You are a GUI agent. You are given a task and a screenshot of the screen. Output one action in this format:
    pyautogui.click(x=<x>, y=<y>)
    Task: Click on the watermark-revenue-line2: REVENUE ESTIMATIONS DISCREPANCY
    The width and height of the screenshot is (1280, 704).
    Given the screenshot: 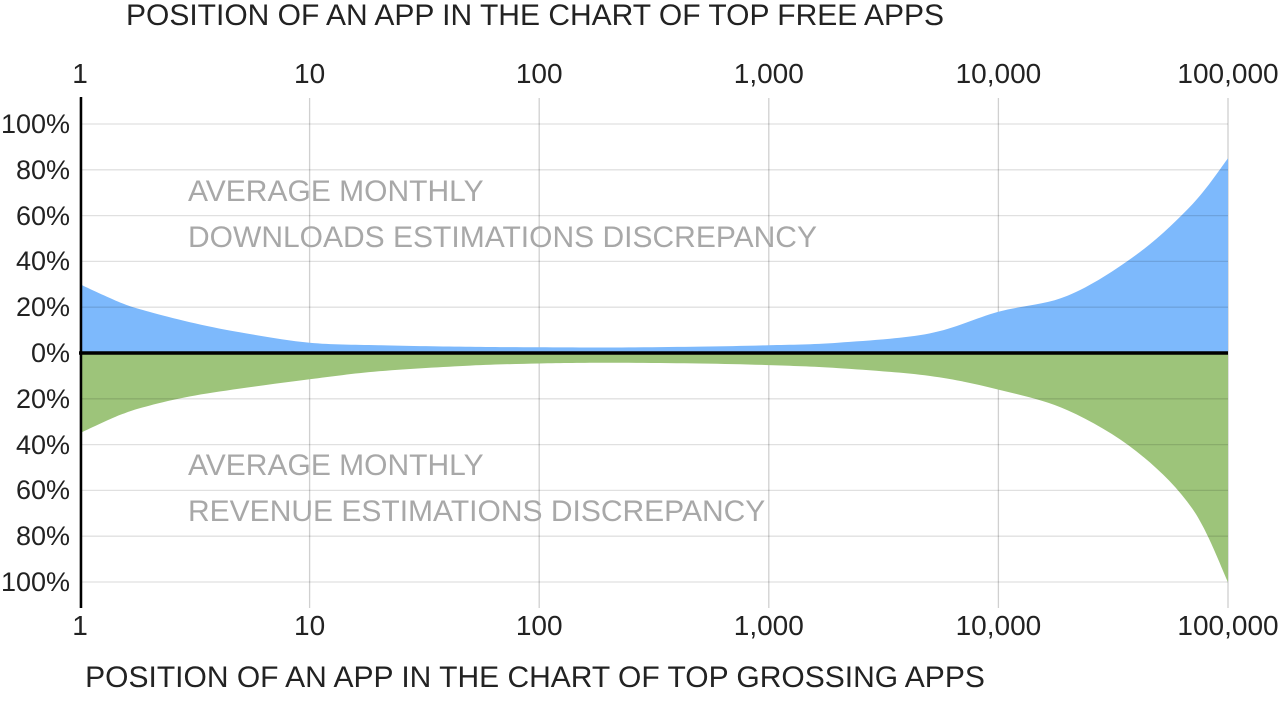 What is the action you would take?
    pyautogui.click(x=477, y=511)
    